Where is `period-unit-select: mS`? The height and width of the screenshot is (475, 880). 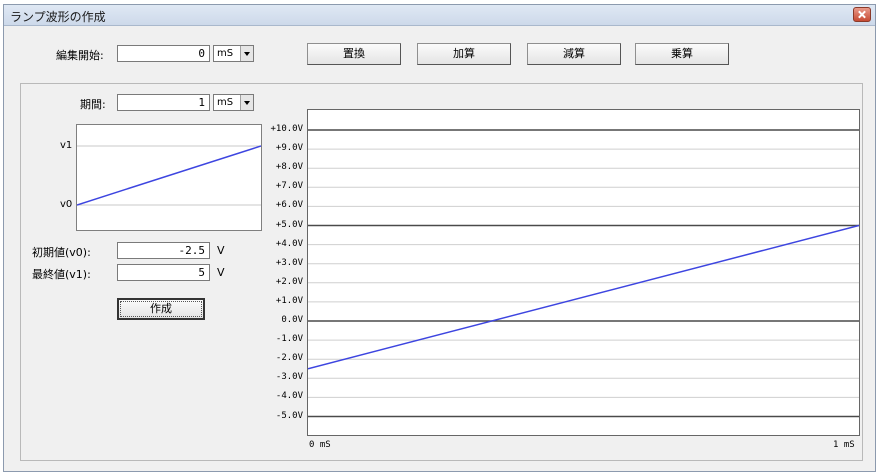 period-unit-select: mS is located at coordinates (233, 102).